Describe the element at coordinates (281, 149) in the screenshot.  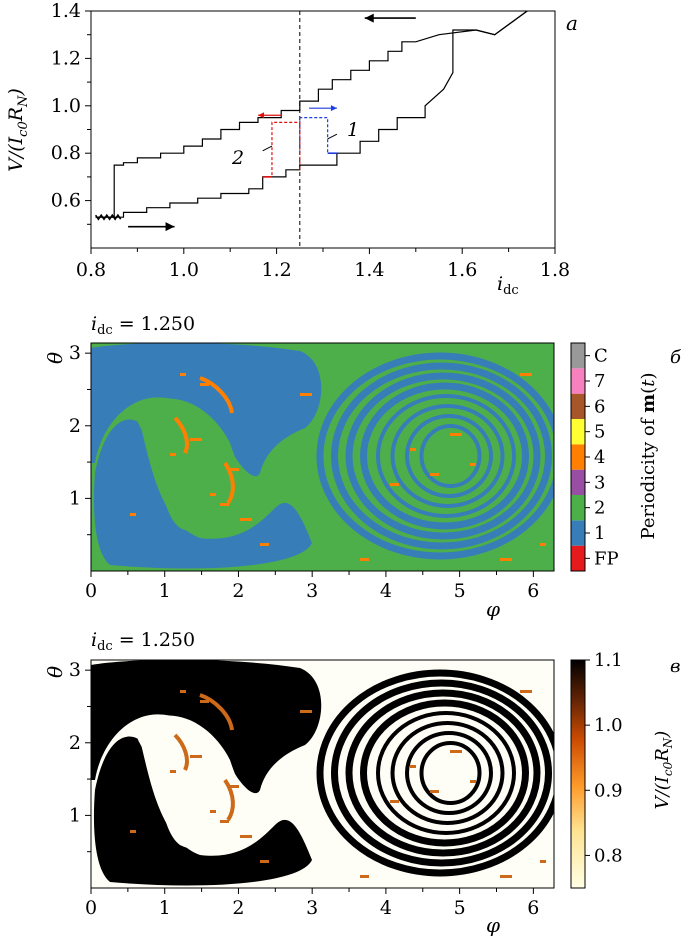
I see `curve-2-red-segment` at that location.